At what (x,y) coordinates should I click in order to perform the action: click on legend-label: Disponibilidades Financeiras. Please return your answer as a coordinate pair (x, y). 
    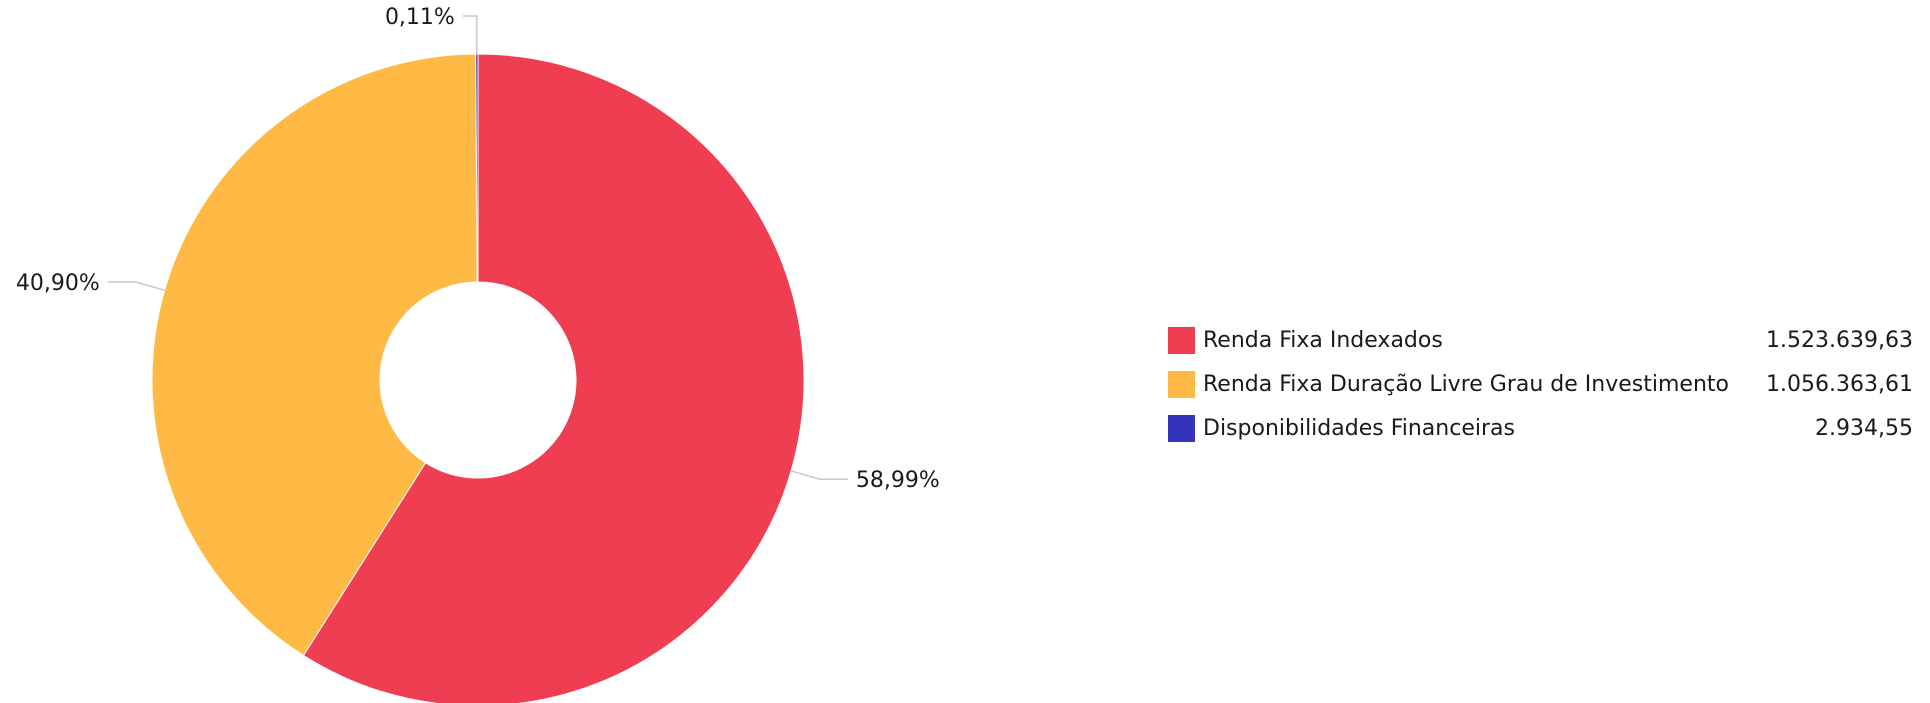
    Looking at the image, I should click on (1359, 428).